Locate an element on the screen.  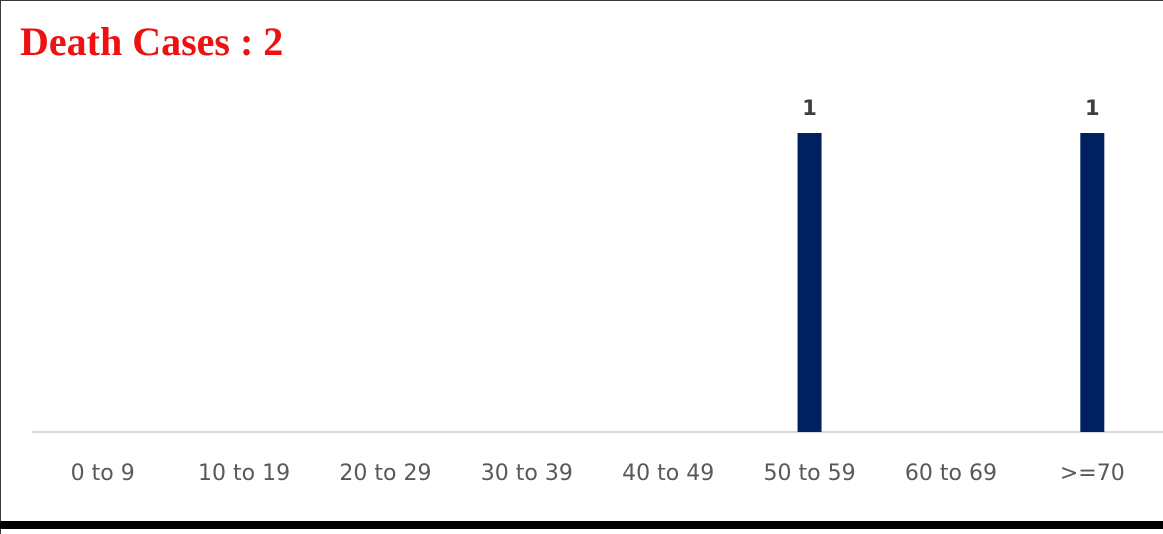
x-tick-label-1: 10 to 19 is located at coordinates (244, 473).